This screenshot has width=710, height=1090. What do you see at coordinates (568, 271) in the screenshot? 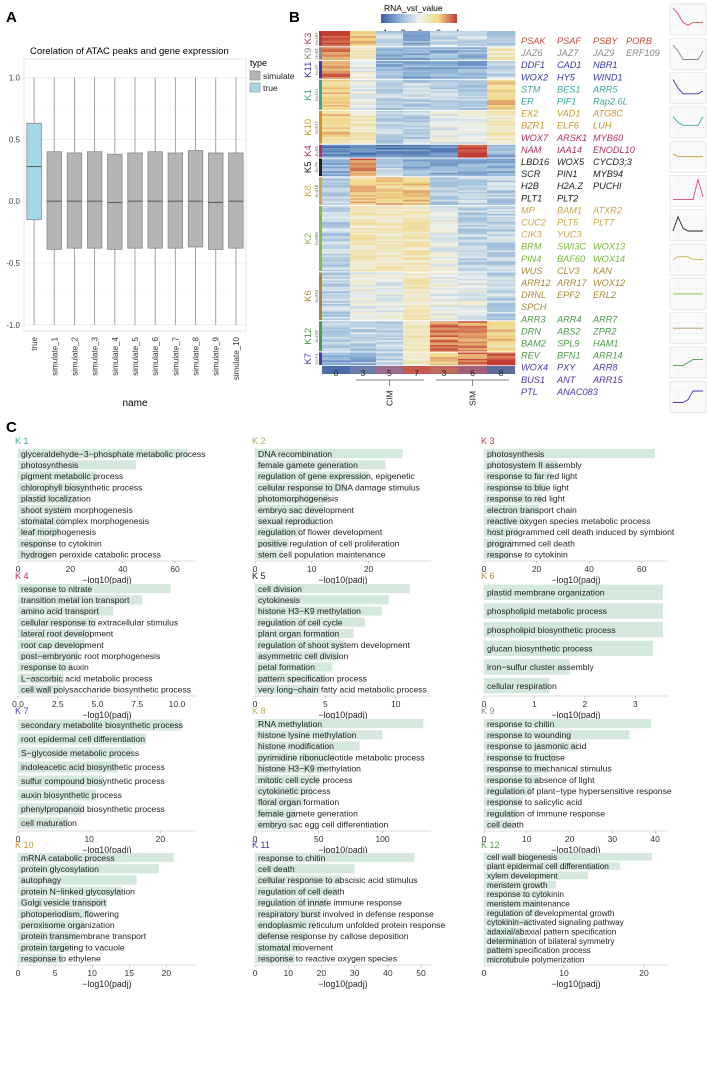
I see `gene-name: CLV3` at bounding box center [568, 271].